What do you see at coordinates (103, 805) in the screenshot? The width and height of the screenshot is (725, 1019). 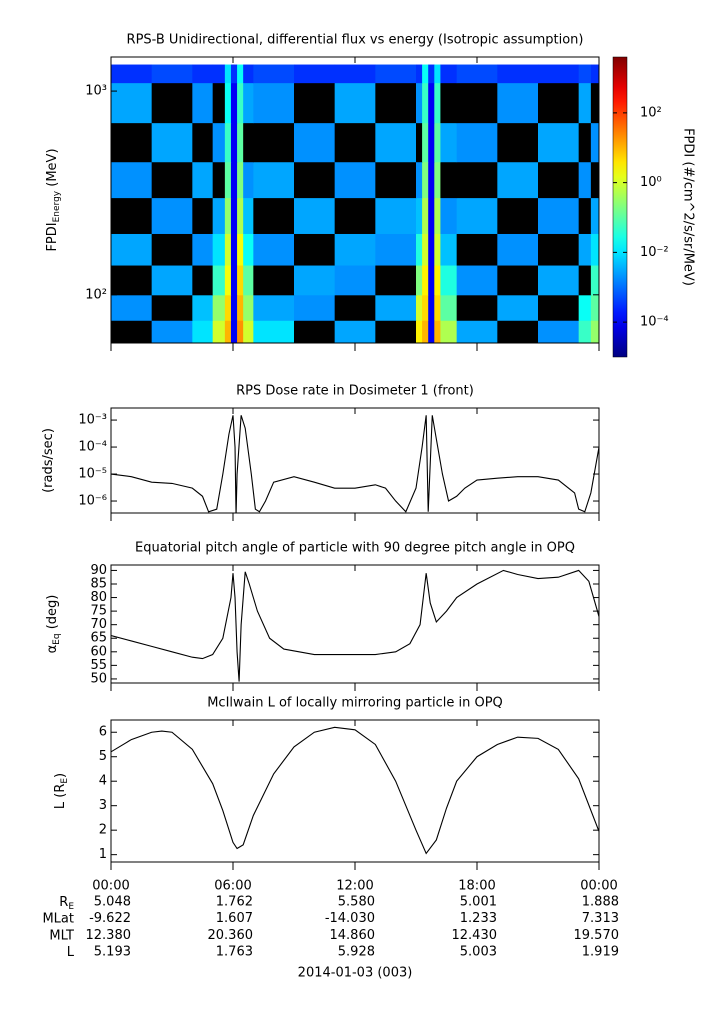 I see `y-tick-label: 3` at bounding box center [103, 805].